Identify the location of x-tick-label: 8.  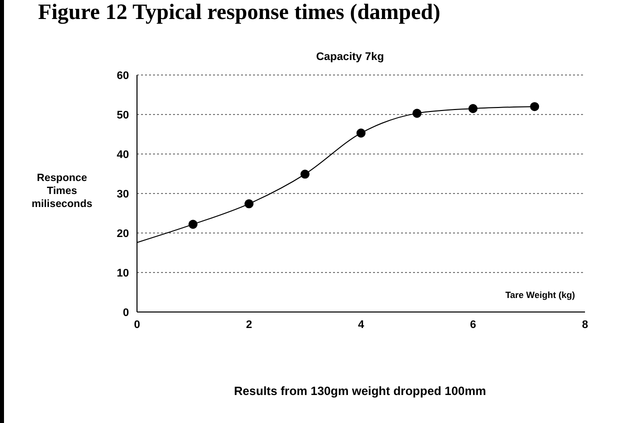
(585, 324).